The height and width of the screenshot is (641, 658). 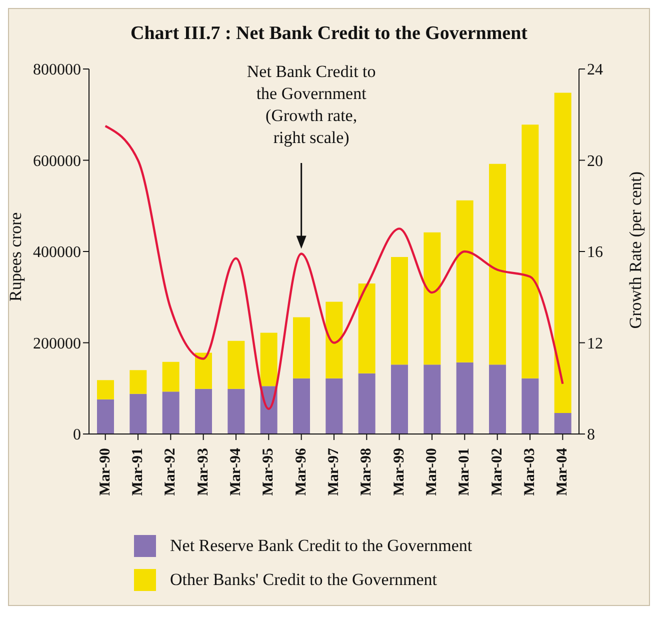 What do you see at coordinates (562, 472) in the screenshot?
I see `x-tick-label: Mar-04` at bounding box center [562, 472].